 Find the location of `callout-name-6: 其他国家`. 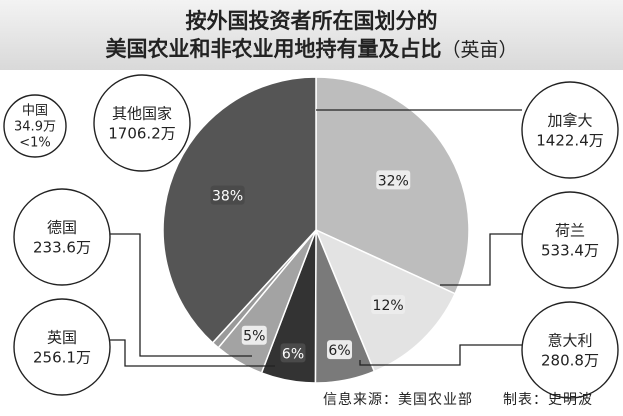

callout-name-6: 其他国家 is located at coordinates (142, 113).